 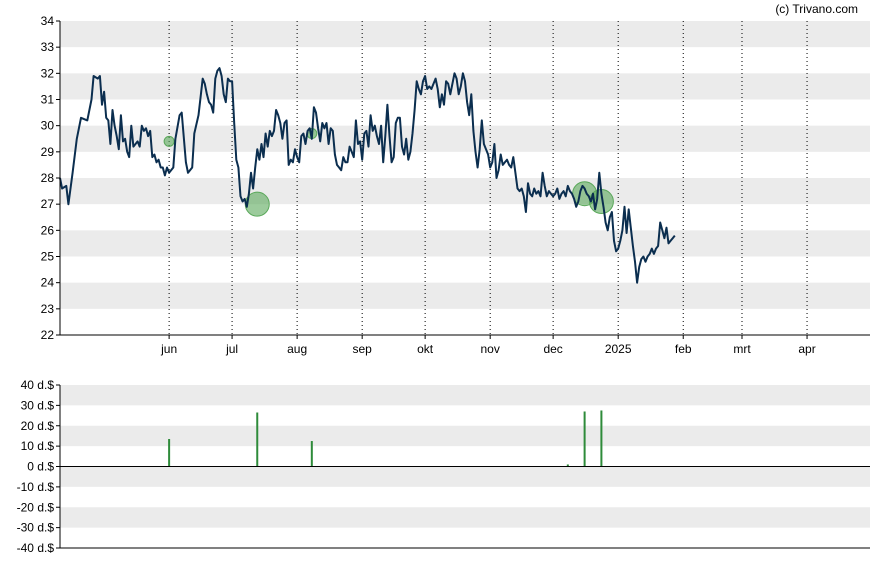 What do you see at coordinates (36, 487) in the screenshot?
I see `volume-y-tick-label: -10 d.$` at bounding box center [36, 487].